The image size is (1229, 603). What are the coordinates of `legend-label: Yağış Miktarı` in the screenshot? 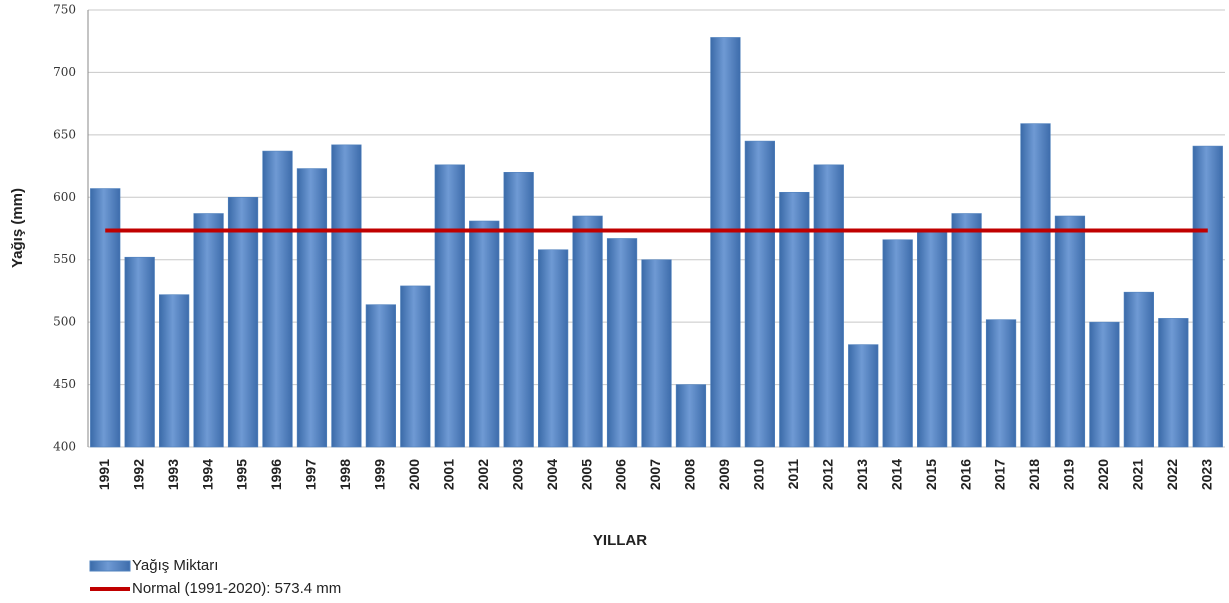 It's located at (175, 565).